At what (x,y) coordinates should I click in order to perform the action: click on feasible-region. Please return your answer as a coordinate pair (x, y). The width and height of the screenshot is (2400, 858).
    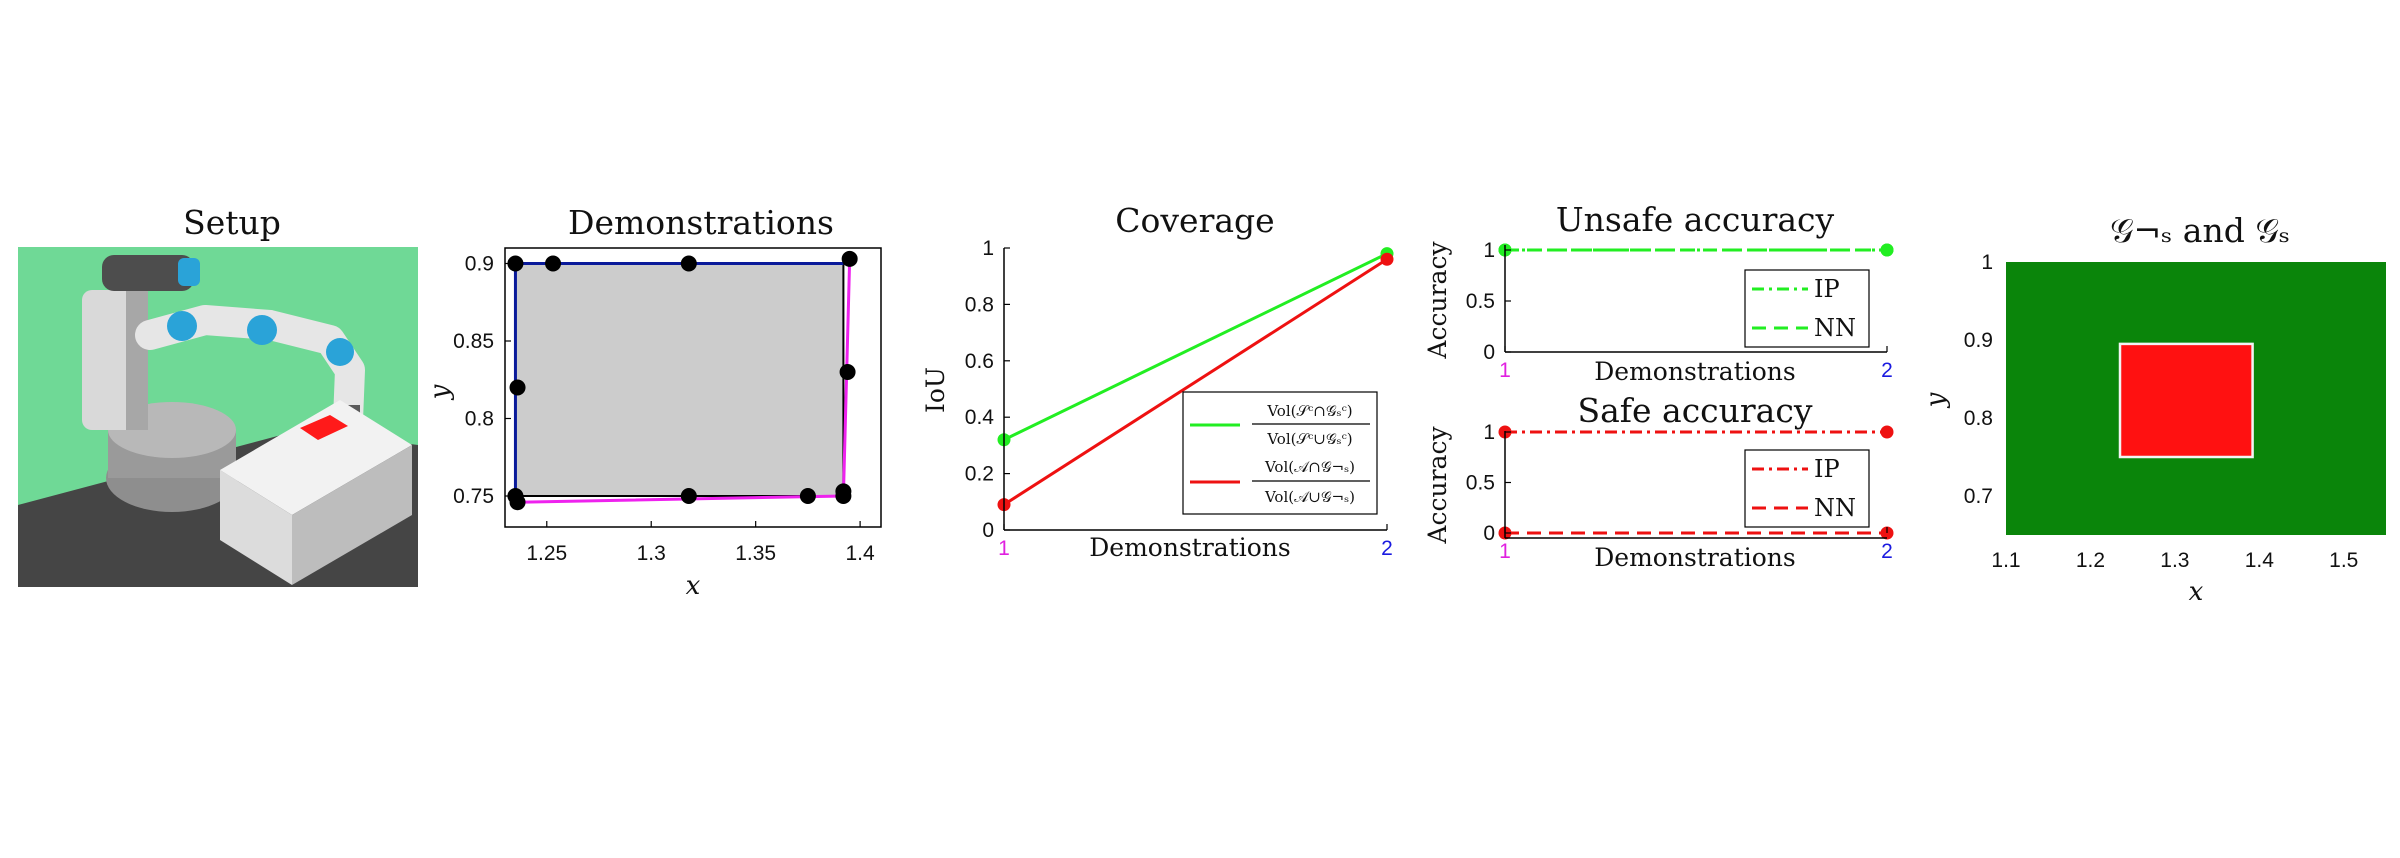
    Looking at the image, I should click on (679, 379).